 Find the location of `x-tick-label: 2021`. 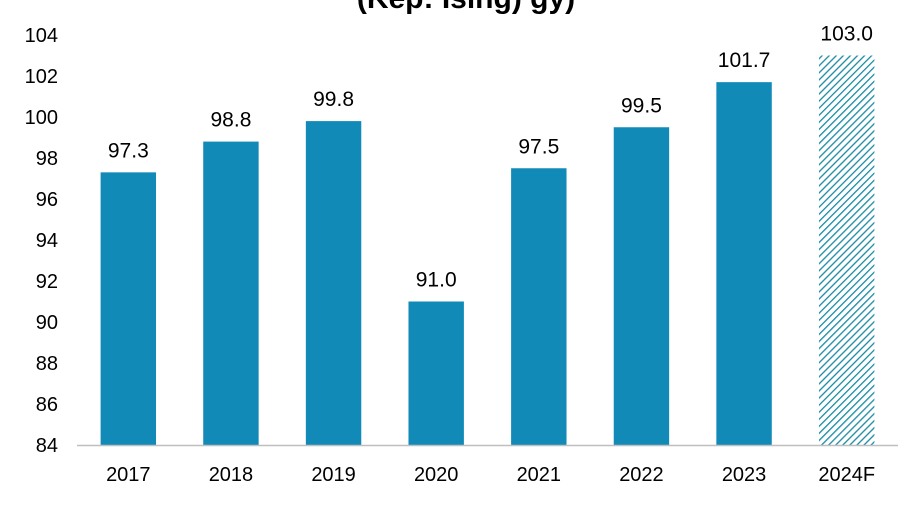

x-tick-label: 2021 is located at coordinates (539, 475).